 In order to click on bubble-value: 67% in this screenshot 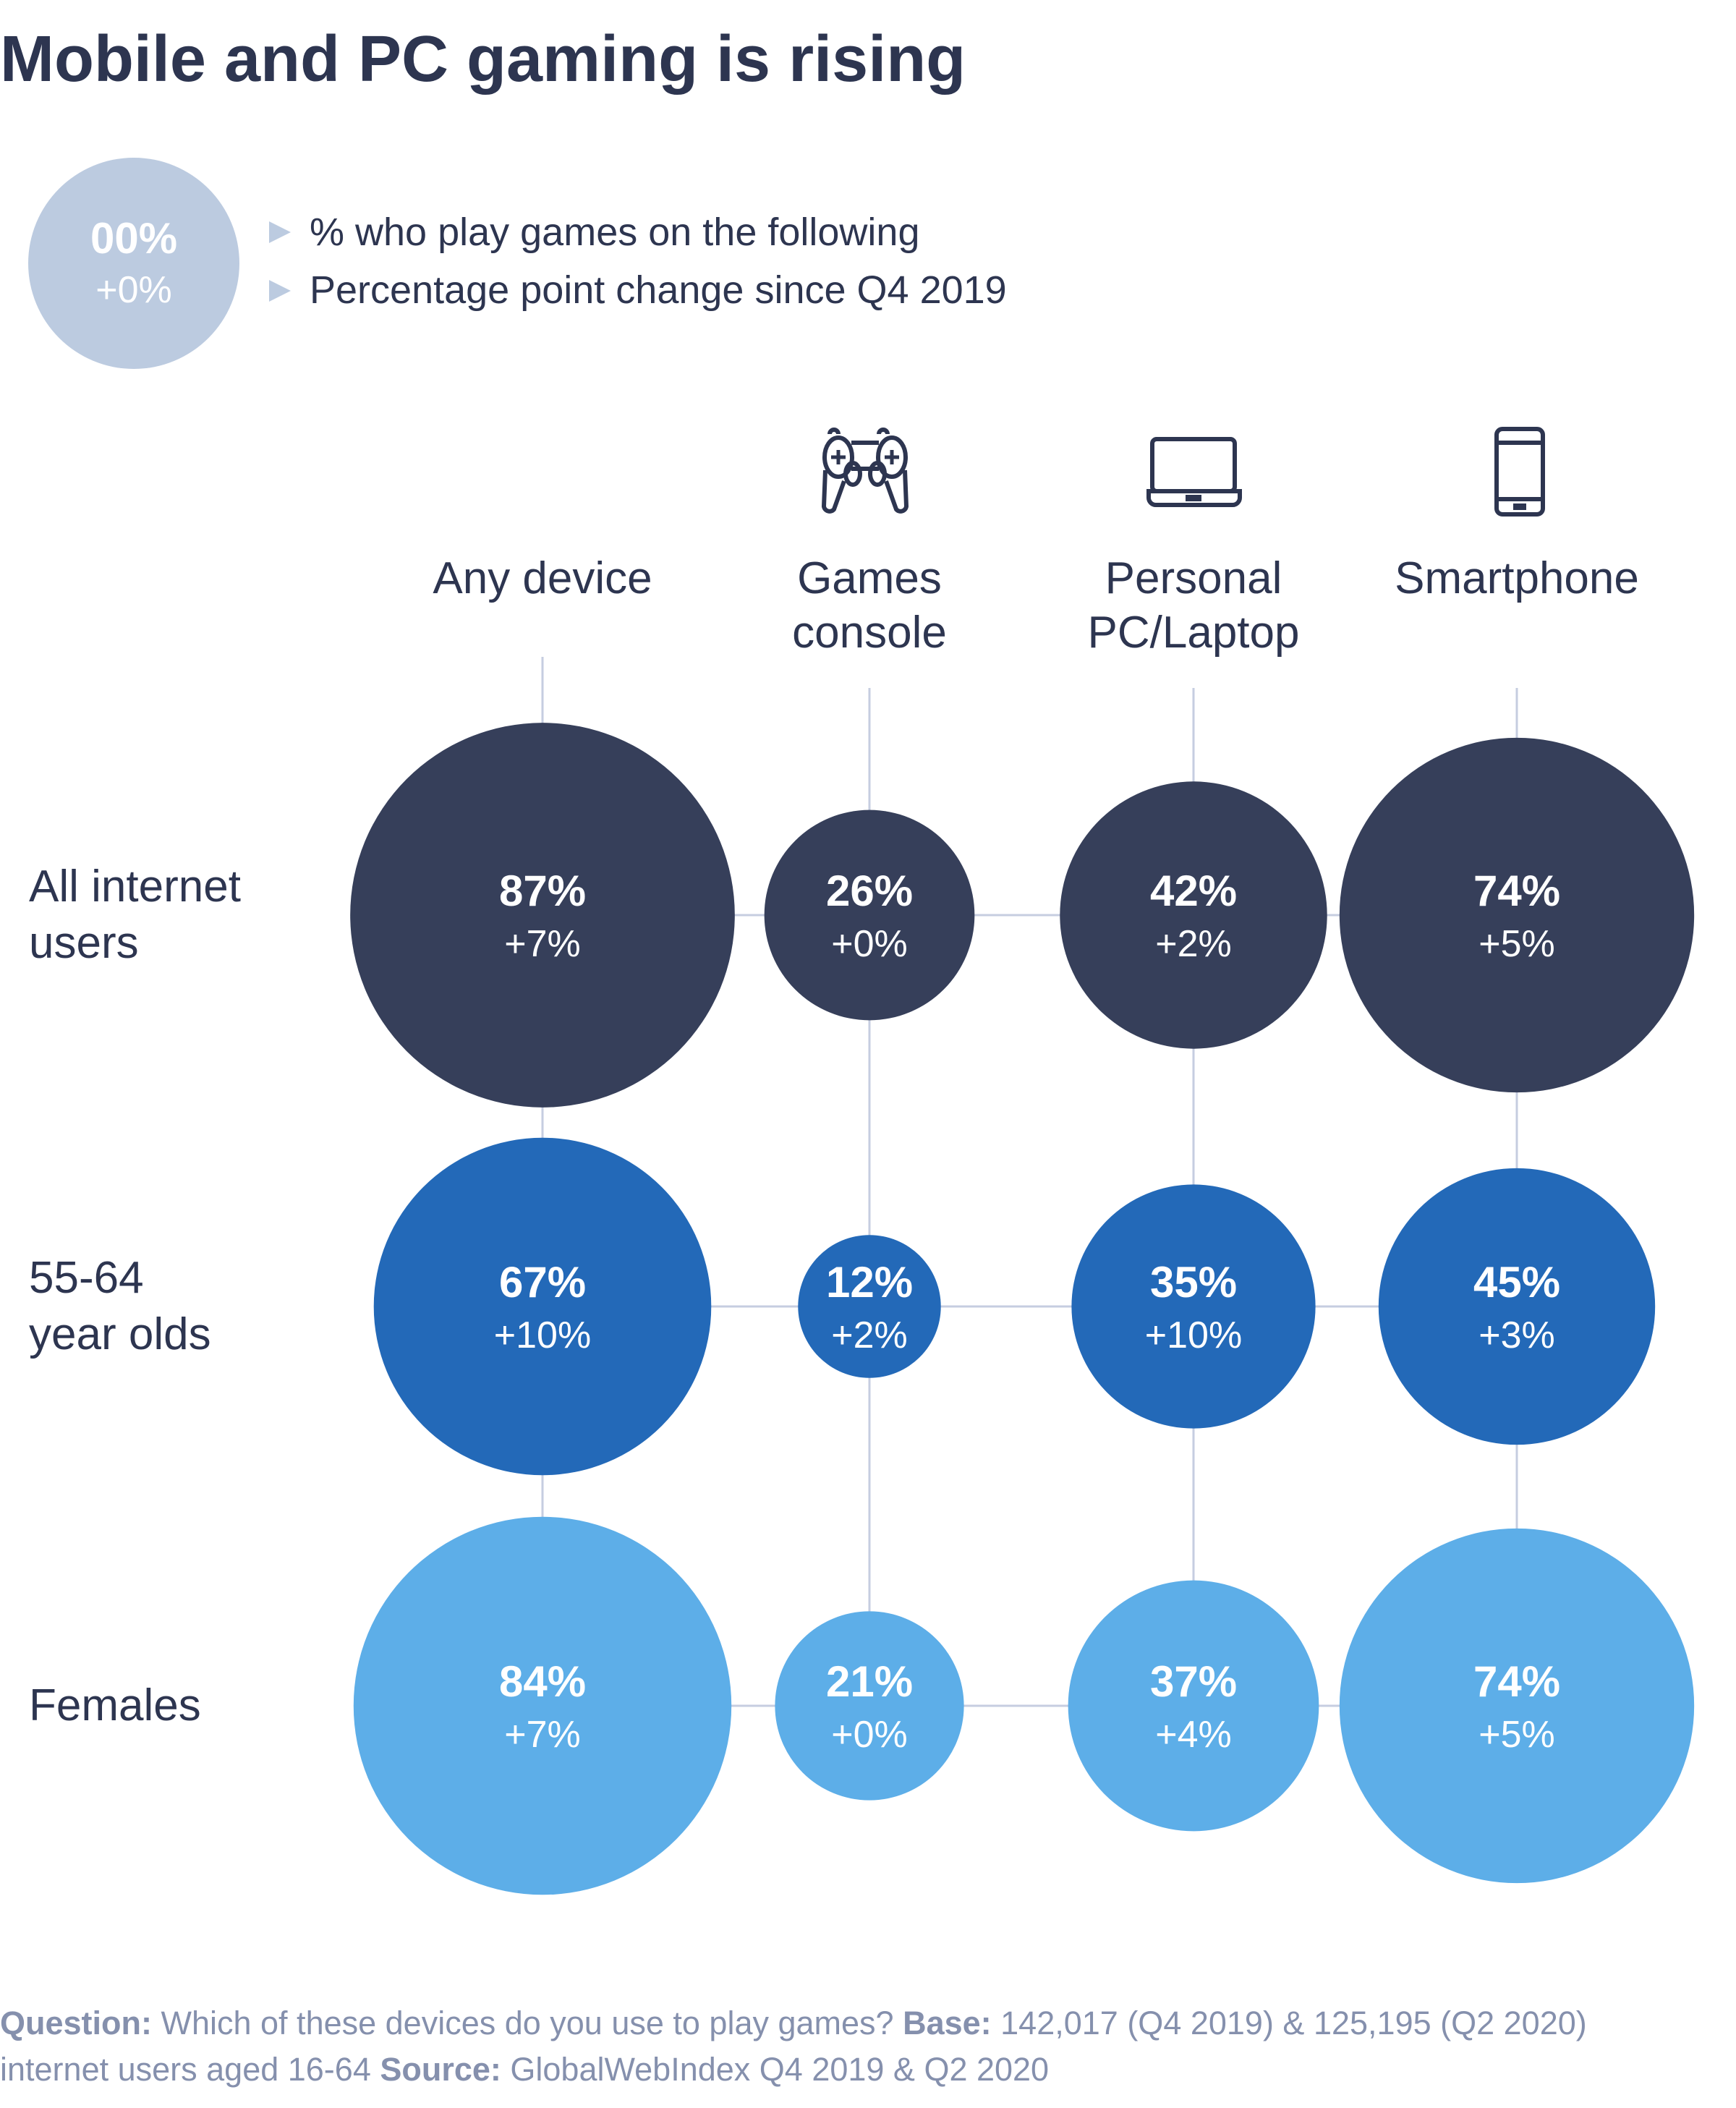, I will do `click(542, 1282)`.